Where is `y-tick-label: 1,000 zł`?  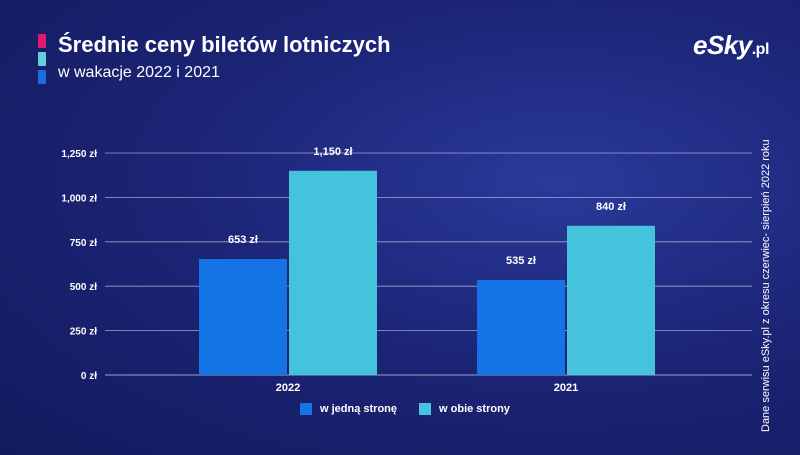
y-tick-label: 1,000 zł is located at coordinates (79, 198).